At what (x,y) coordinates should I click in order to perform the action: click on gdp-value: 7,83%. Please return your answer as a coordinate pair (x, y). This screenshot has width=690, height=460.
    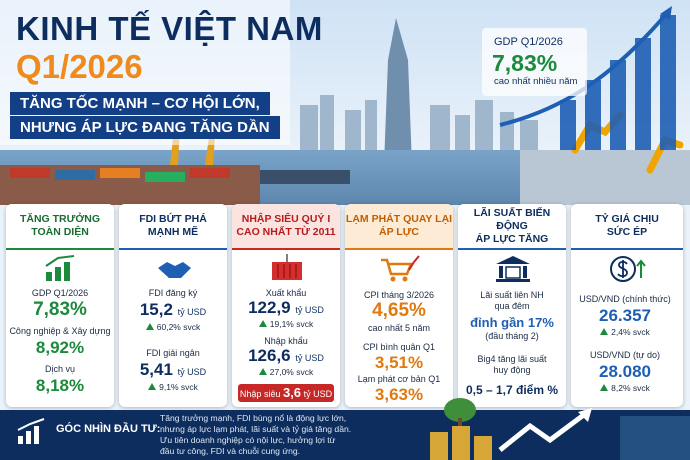
    Looking at the image, I should click on (525, 63).